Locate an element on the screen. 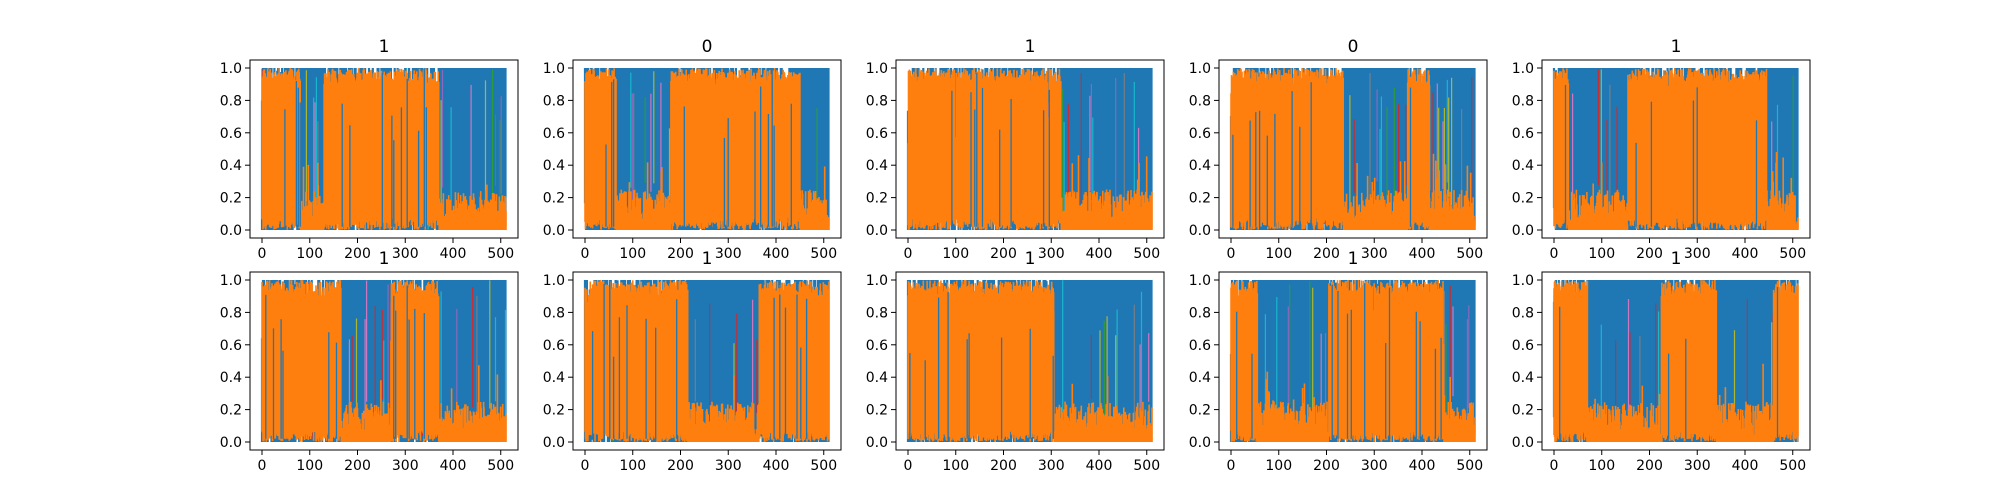 The image size is (2000, 500). panel-2: 0 100 200 300 400 500 0.0 0.2 0.4 0.6 0.8 1.0 0 is located at coordinates (692, 149).